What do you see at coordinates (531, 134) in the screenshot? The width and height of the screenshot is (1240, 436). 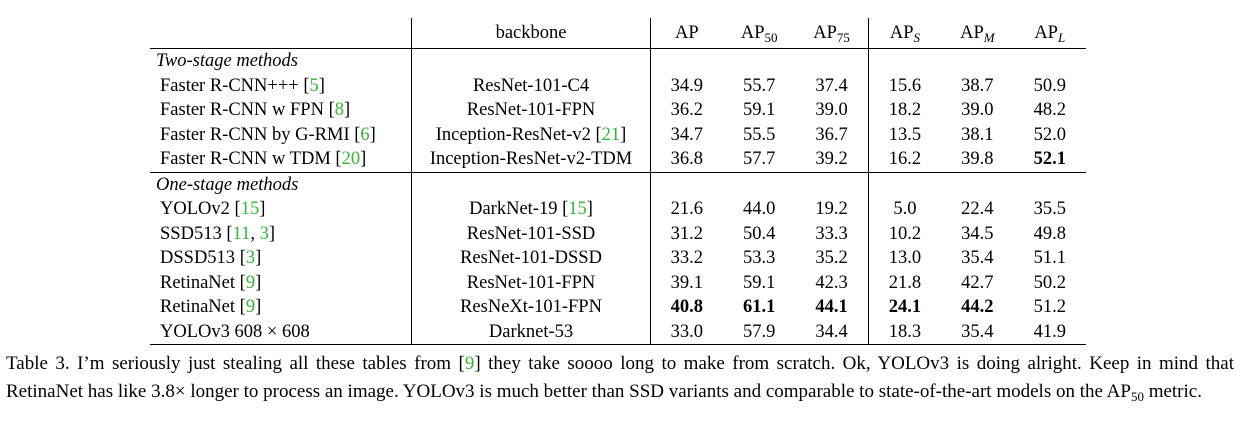 I see `cell-backbone: Inception-ResNet-v2 [21]` at bounding box center [531, 134].